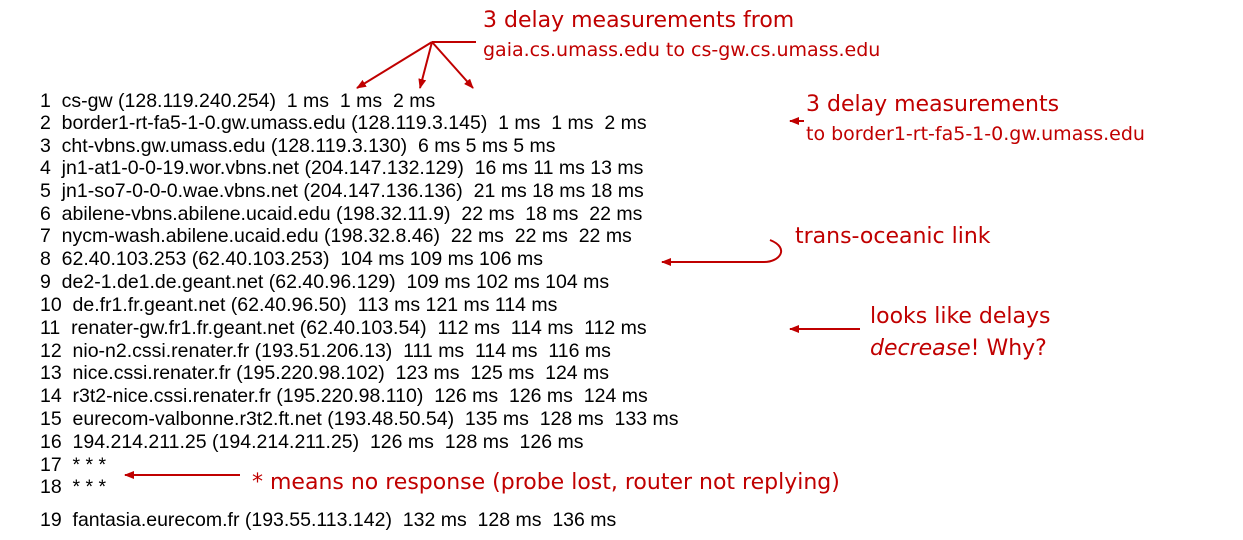 Image resolution: width=1243 pixels, height=540 pixels. Describe the element at coordinates (73, 487) in the screenshot. I see `hop-line-18: 18 * * *` at that location.